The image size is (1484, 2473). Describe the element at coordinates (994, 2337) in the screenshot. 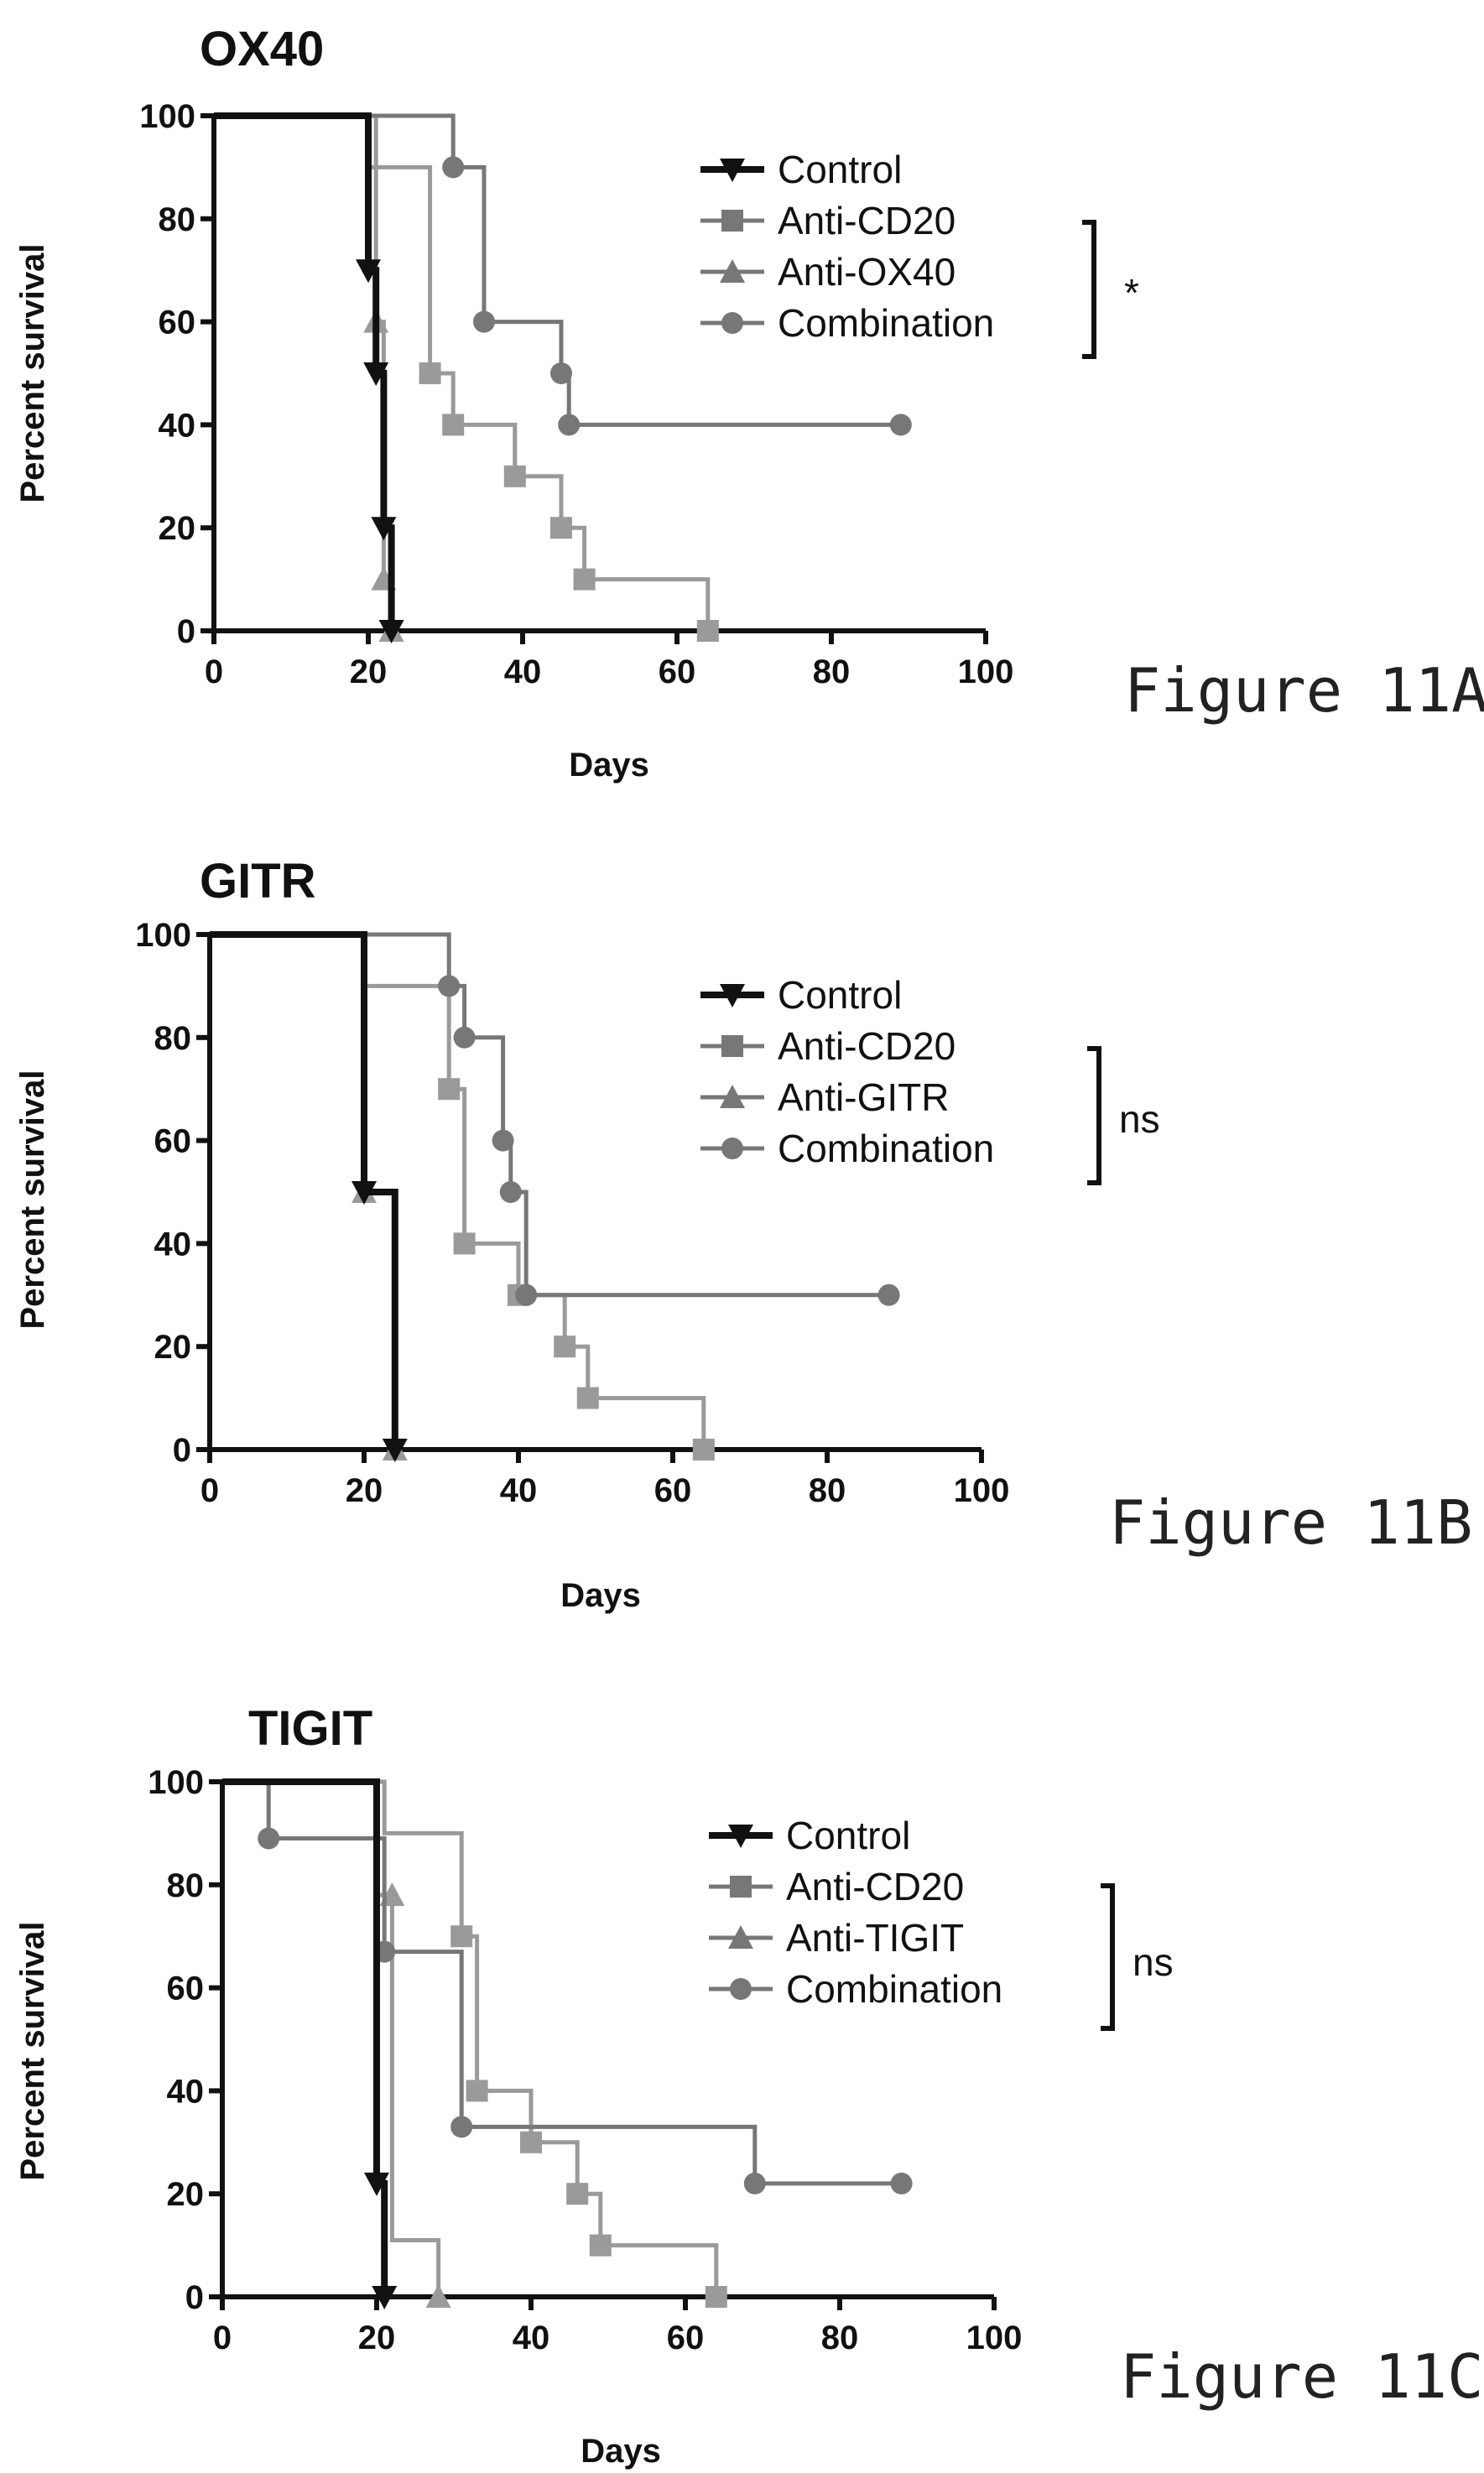

I see `panel-c-xtick-label: 100` at that location.